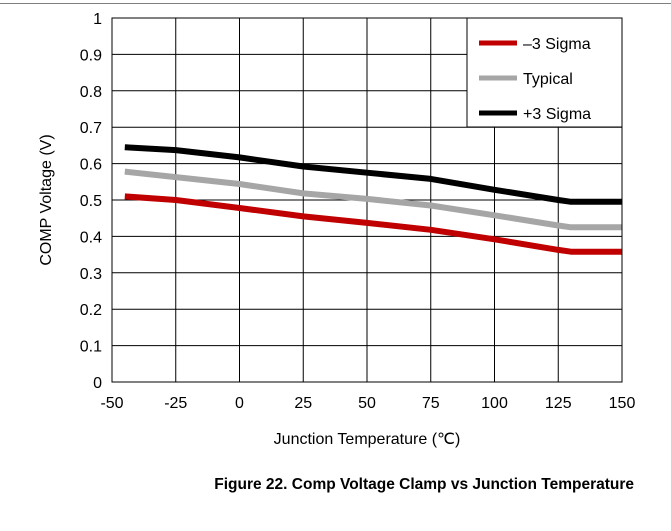  Describe the element at coordinates (175, 403) in the screenshot. I see `x-tick-label: -25` at that location.